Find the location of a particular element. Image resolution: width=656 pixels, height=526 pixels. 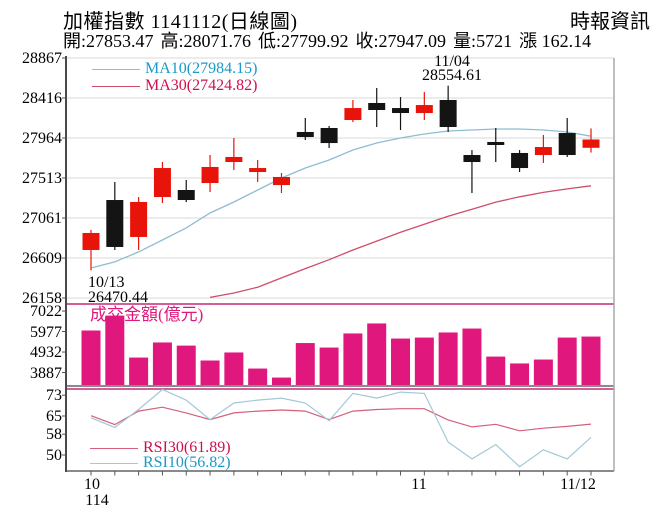

rsi10-line is located at coordinates (341, 428).